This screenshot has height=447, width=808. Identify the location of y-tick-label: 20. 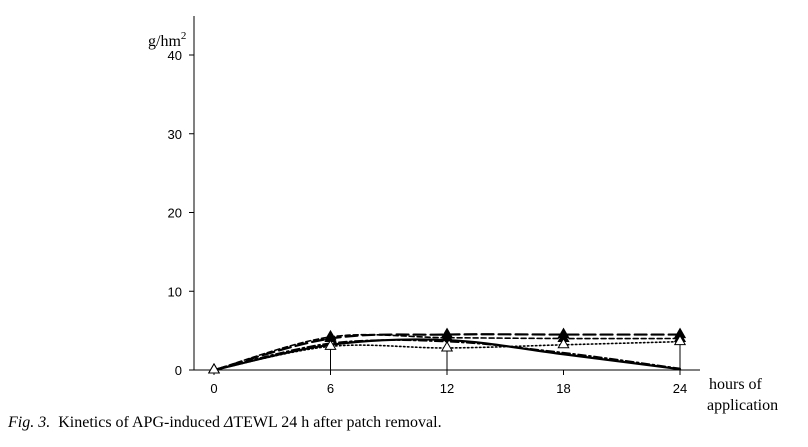
(175, 213).